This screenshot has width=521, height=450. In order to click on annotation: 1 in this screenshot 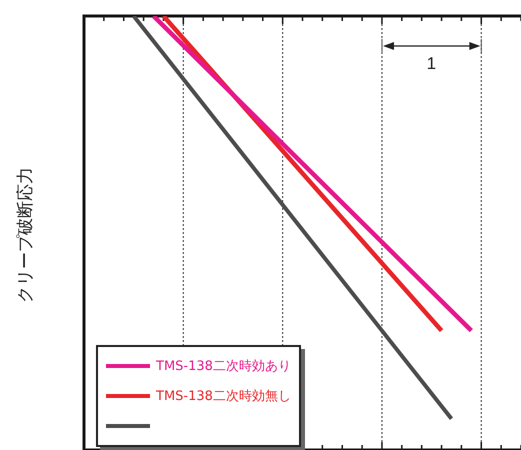, I will do `click(431, 64)`.